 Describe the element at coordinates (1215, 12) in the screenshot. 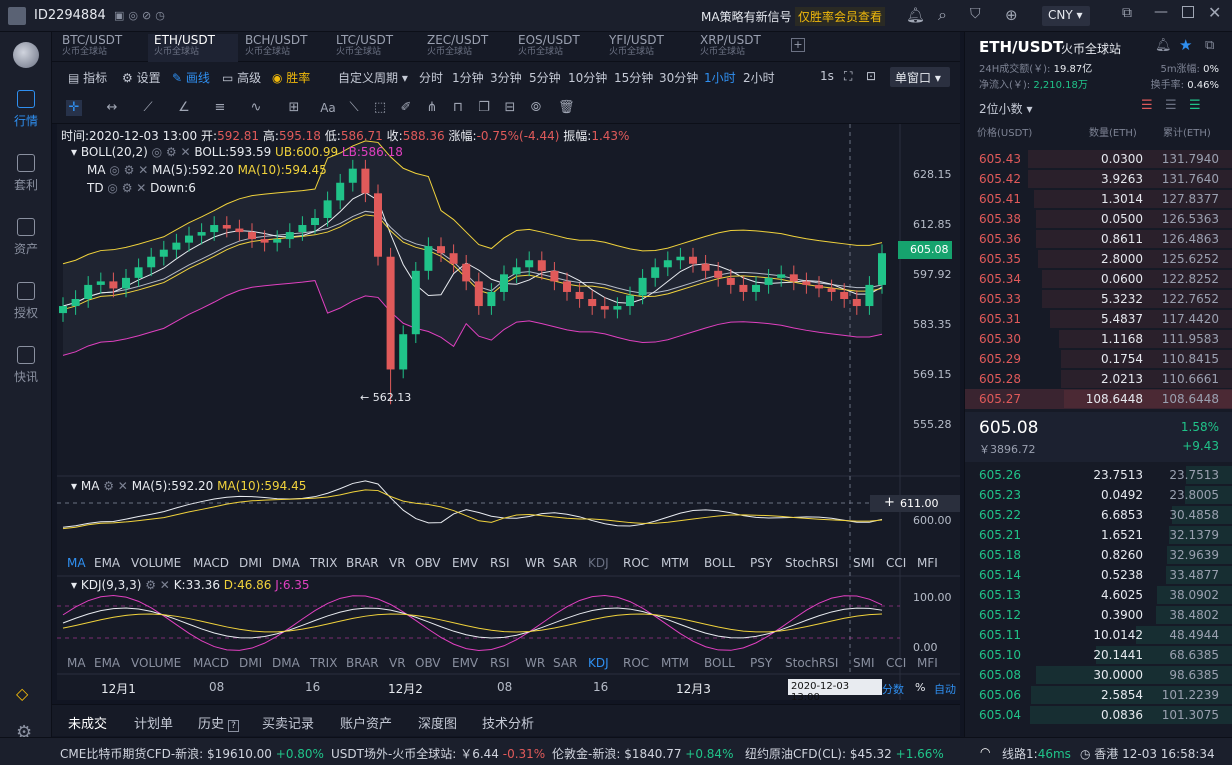

I see `close-icon: ✕` at that location.